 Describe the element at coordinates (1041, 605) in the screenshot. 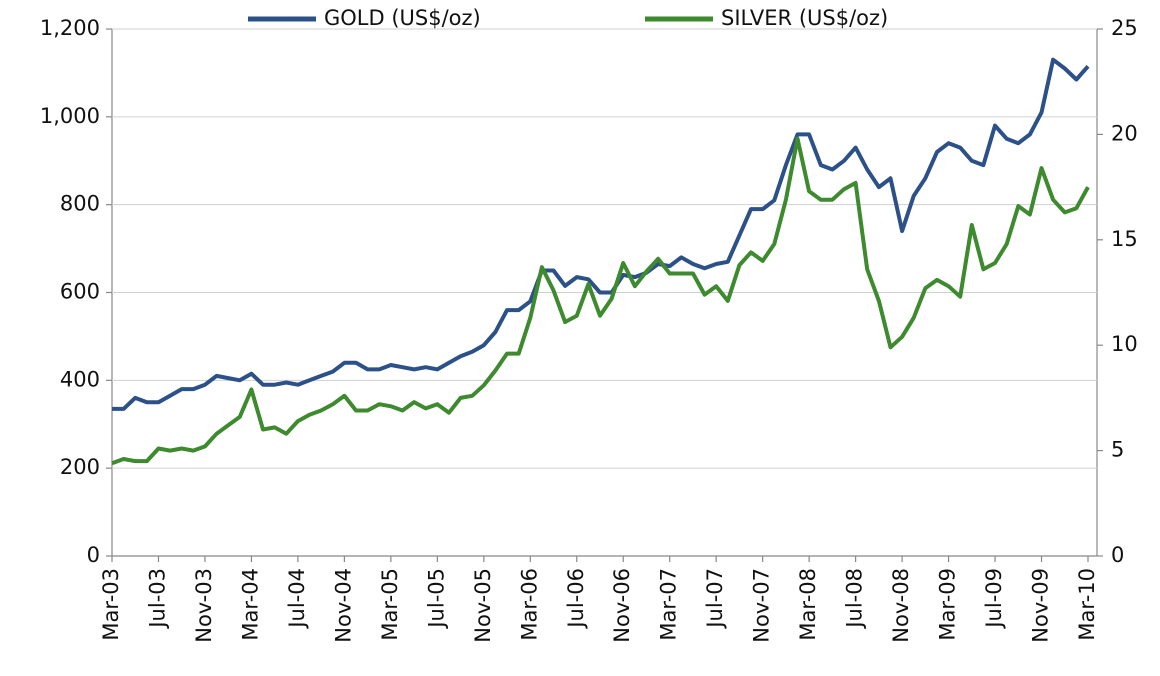

I see `x-tick-label: Nov-09` at that location.